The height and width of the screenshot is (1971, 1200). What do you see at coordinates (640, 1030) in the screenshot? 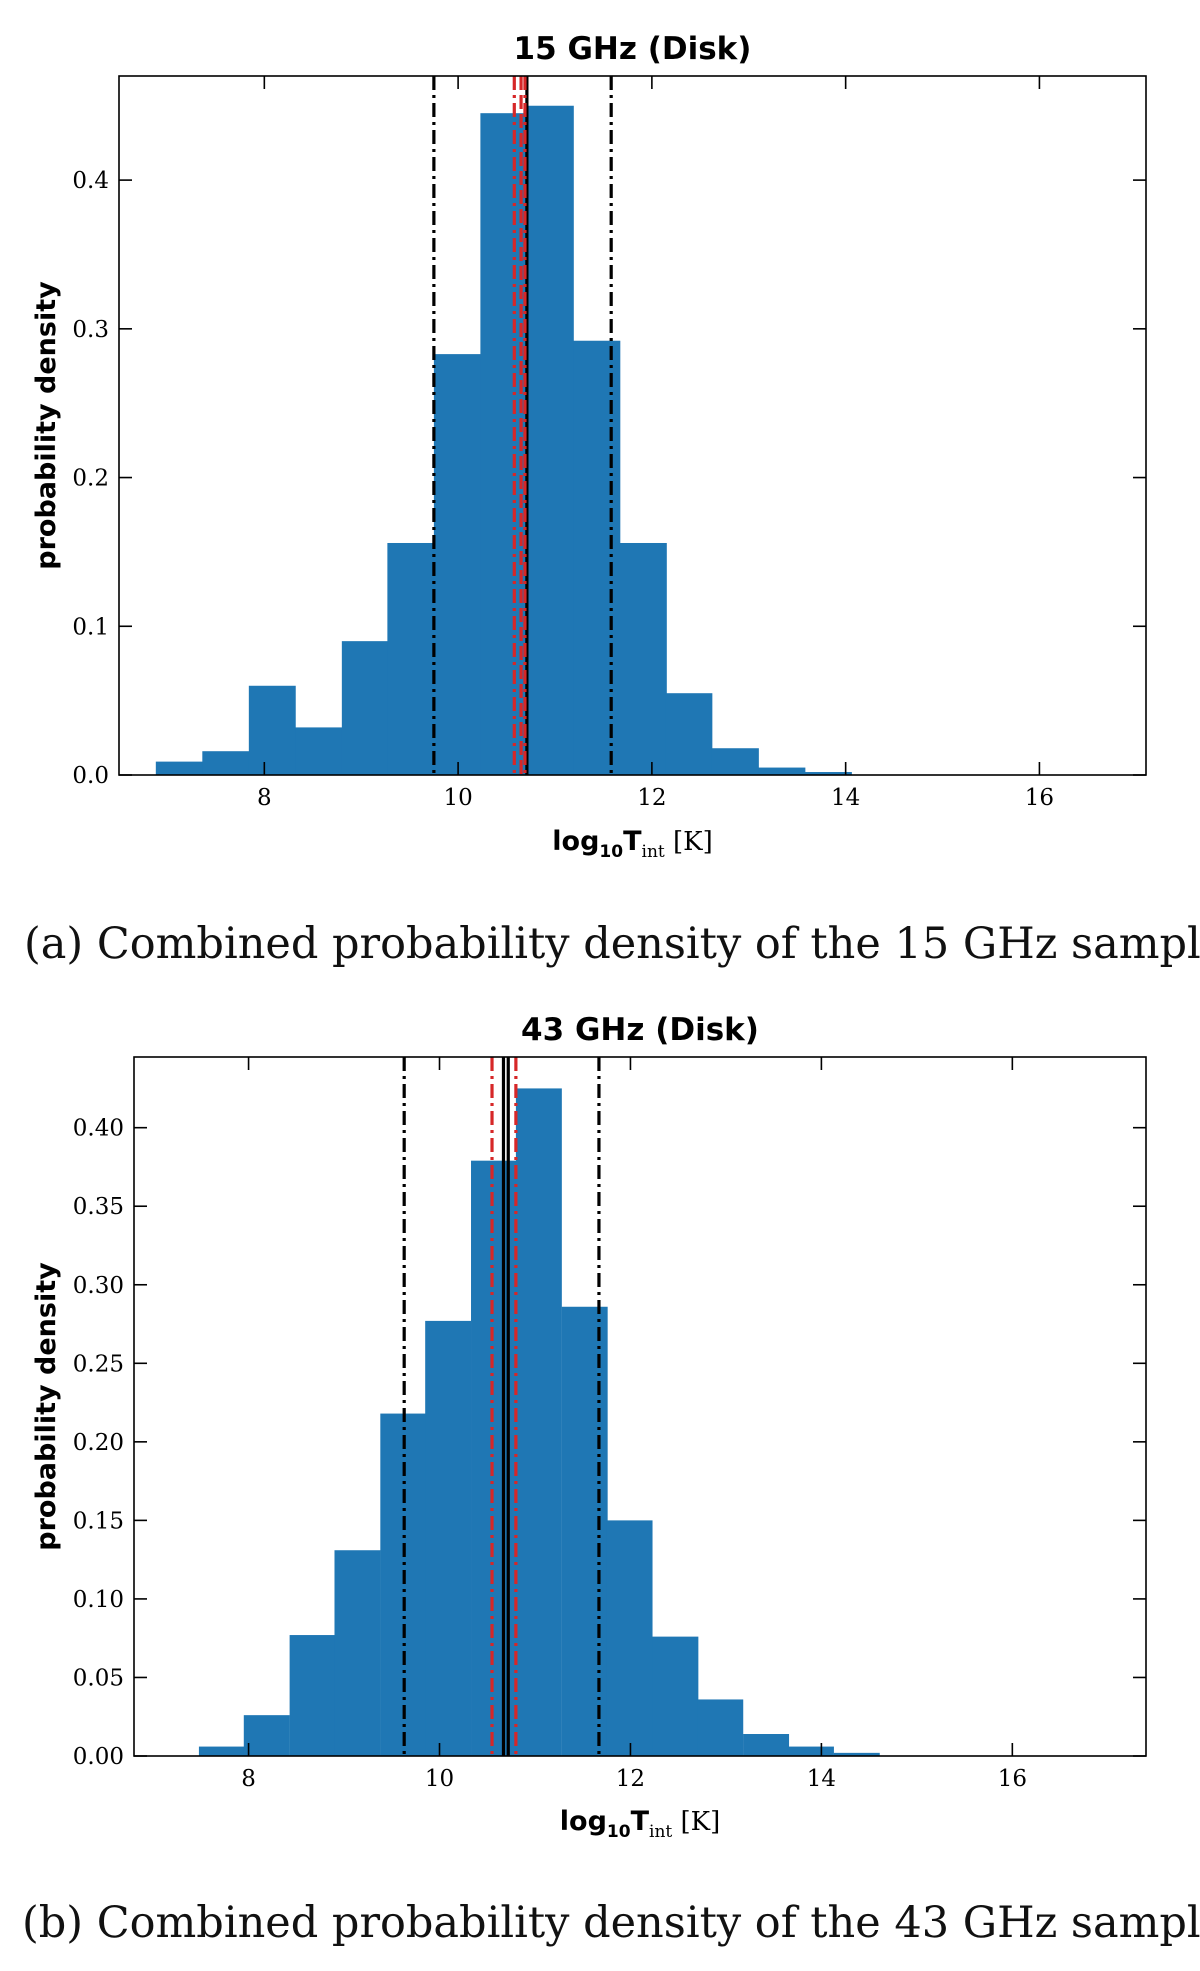
I see `chart-title: 43 GHz (Disk)` at bounding box center [640, 1030].